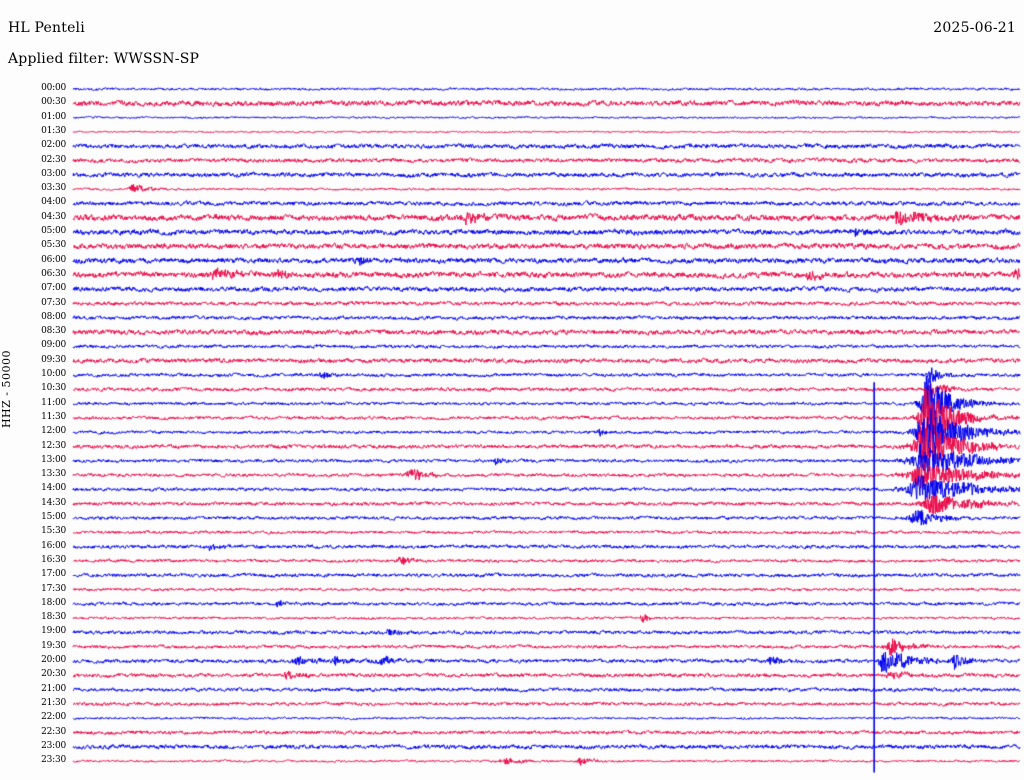 The height and width of the screenshot is (780, 1024). Describe the element at coordinates (974, 28) in the screenshot. I see `record-date: 2025-06-21` at that location.